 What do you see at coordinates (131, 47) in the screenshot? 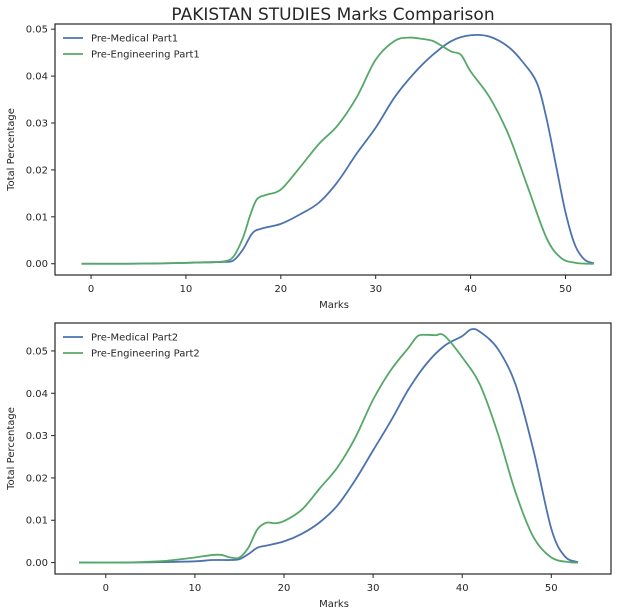
I see `legend: Pre-Medical Part1 Pre-Engineering Part1` at bounding box center [131, 47].